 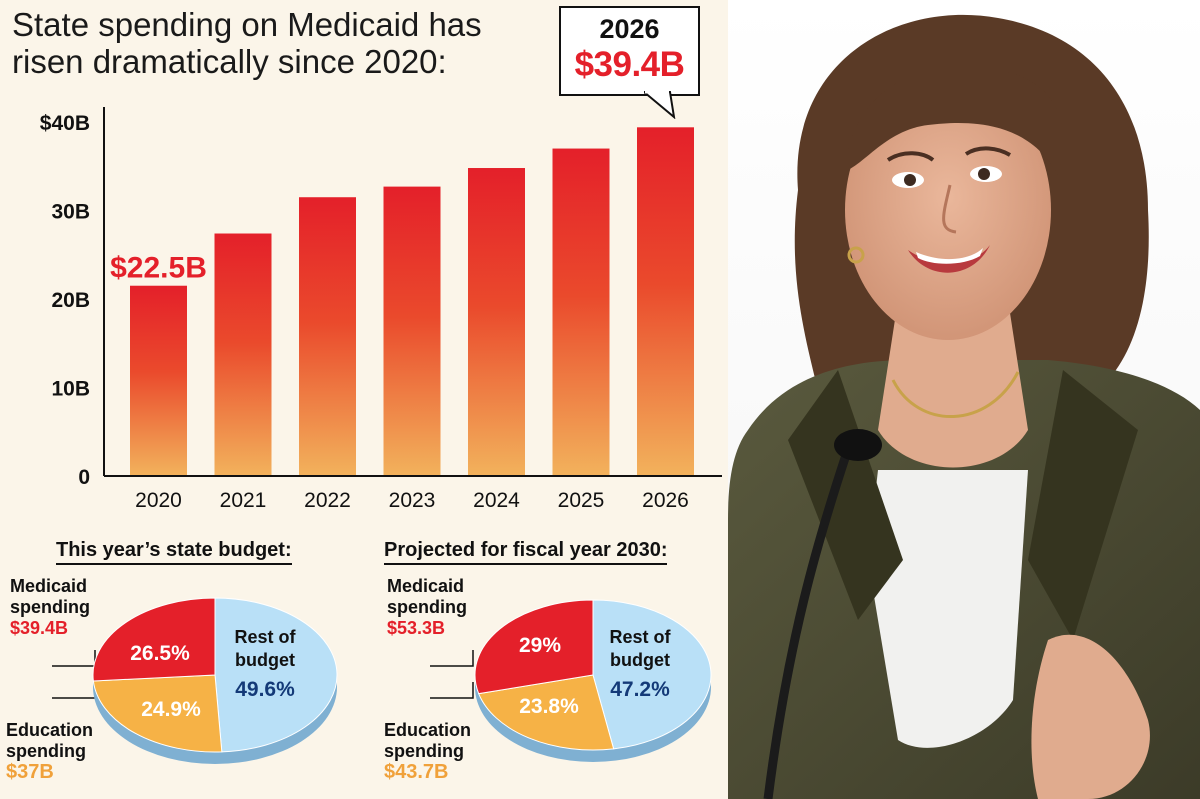 I want to click on hair-fringe, so click(x=956, y=121).